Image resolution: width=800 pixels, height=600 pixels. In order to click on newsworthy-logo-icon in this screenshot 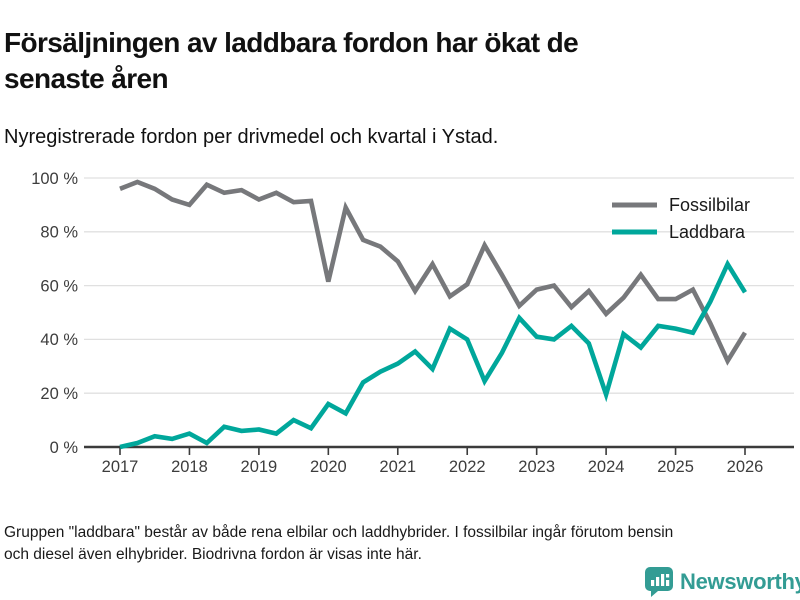, I will do `click(659, 582)`.